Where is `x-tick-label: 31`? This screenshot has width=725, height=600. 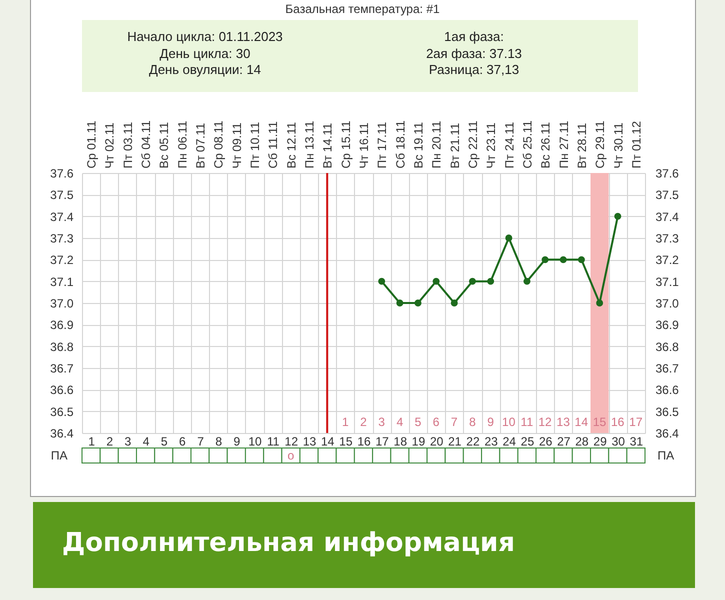
x-tick-label: 31 is located at coordinates (637, 441).